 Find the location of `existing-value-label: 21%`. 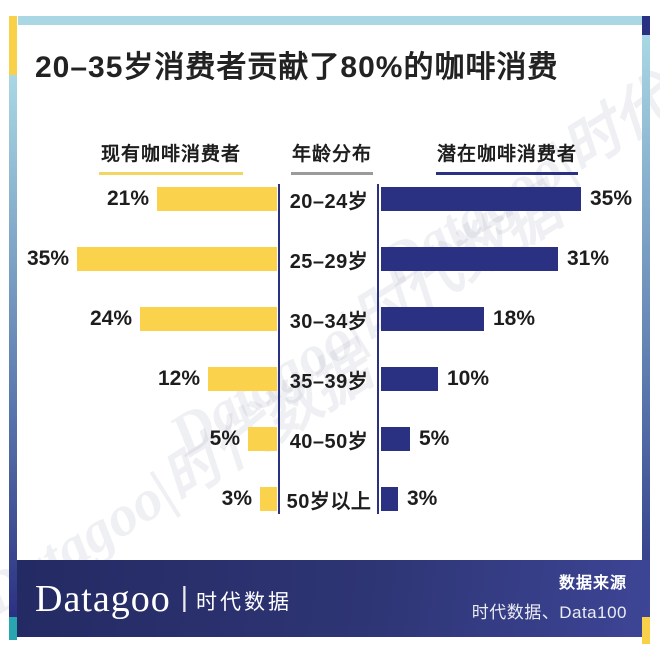

existing-value-label: 21% is located at coordinates (127, 198).